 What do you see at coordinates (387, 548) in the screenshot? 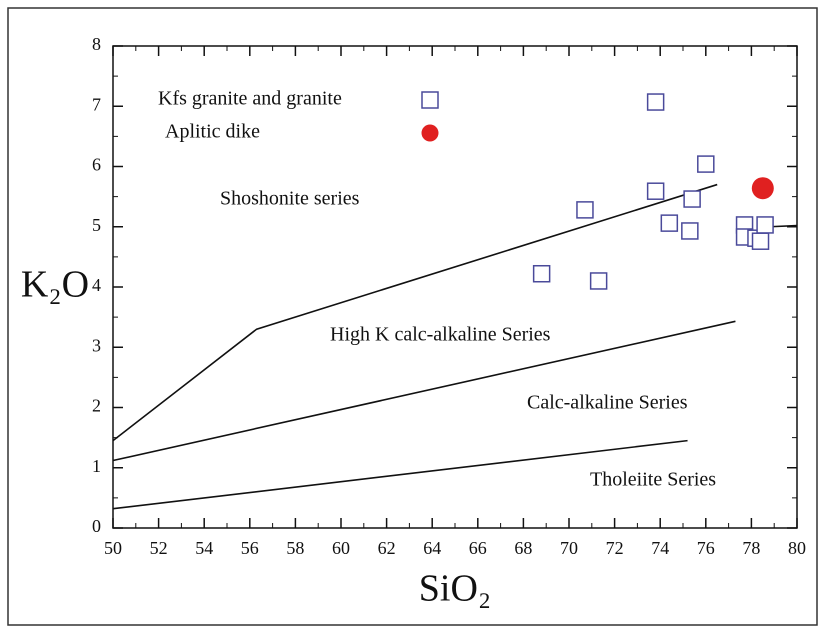
I see `x-tick-label: 62` at bounding box center [387, 548].